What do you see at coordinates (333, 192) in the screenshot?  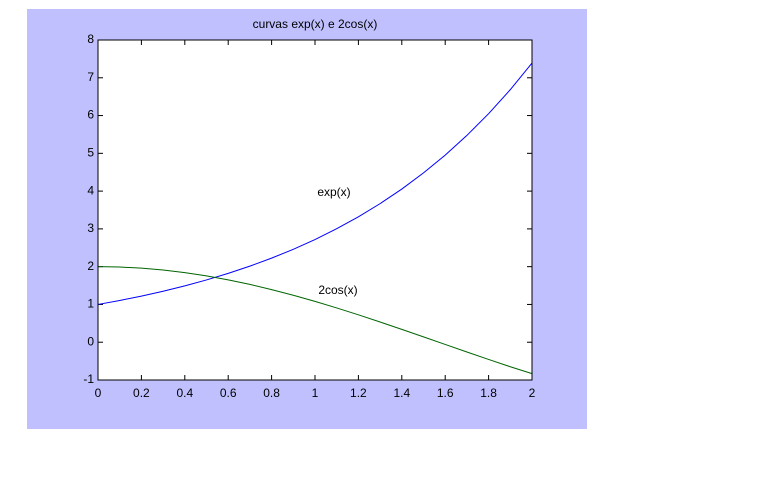 I see `annotation: exp(x)` at bounding box center [333, 192].